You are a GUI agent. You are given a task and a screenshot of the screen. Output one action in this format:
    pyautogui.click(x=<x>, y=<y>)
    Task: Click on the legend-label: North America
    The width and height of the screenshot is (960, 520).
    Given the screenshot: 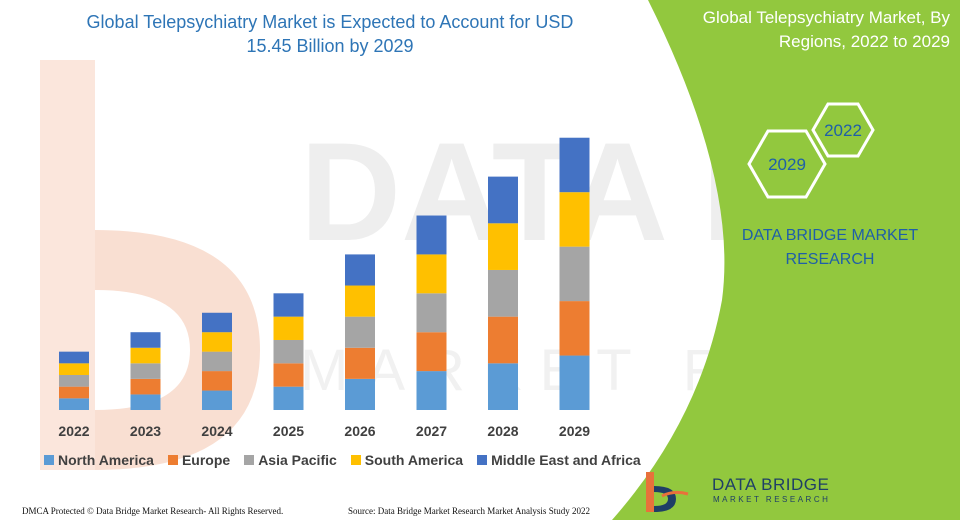 What is the action you would take?
    pyautogui.click(x=106, y=460)
    